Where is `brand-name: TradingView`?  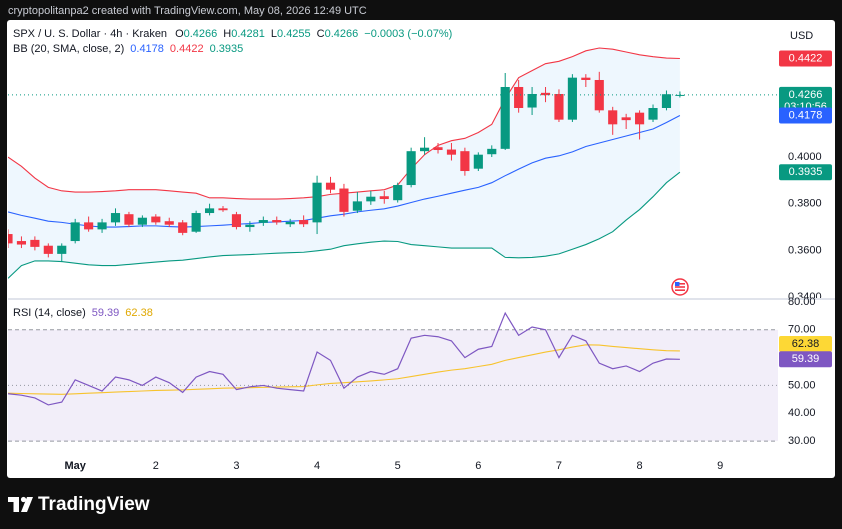
brand-name: TradingView is located at coordinates (94, 504).